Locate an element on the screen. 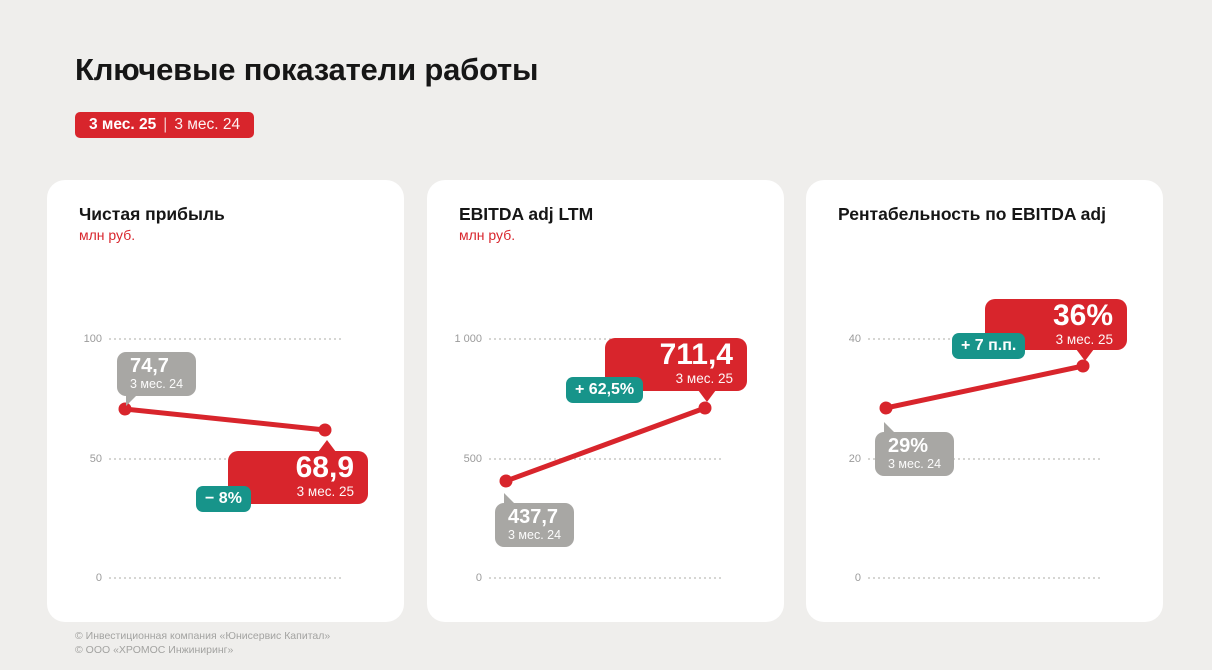  change-badge: + 62,5% is located at coordinates (605, 390).